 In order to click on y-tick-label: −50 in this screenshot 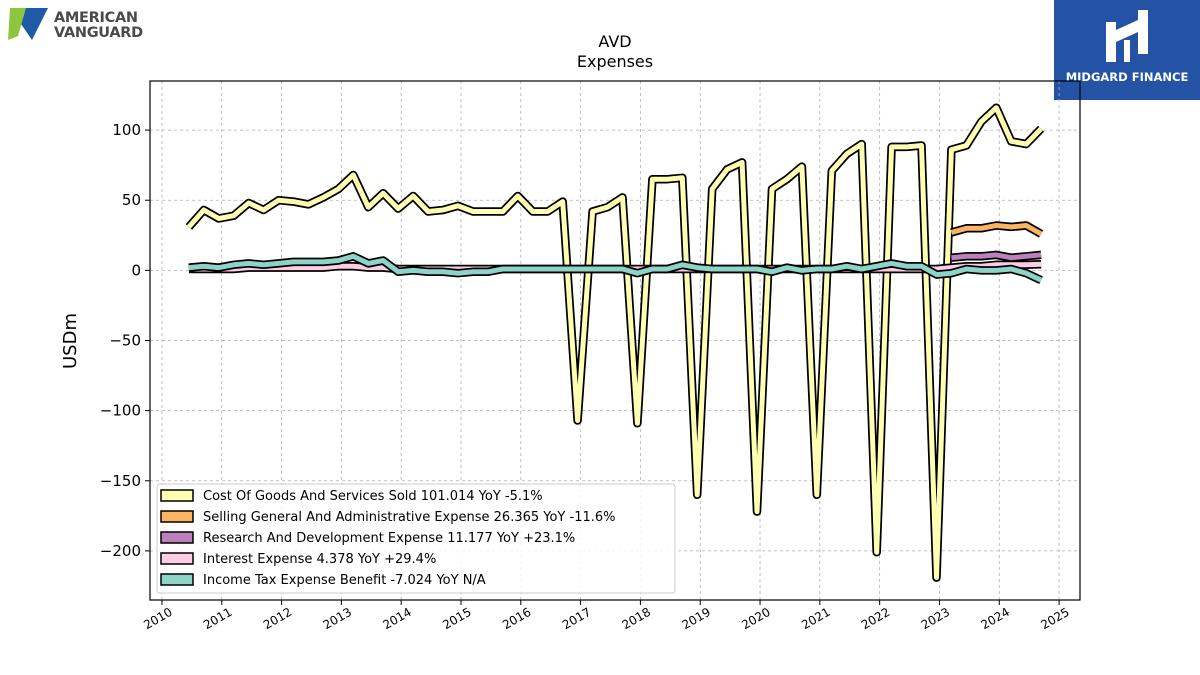, I will do `click(125, 341)`.